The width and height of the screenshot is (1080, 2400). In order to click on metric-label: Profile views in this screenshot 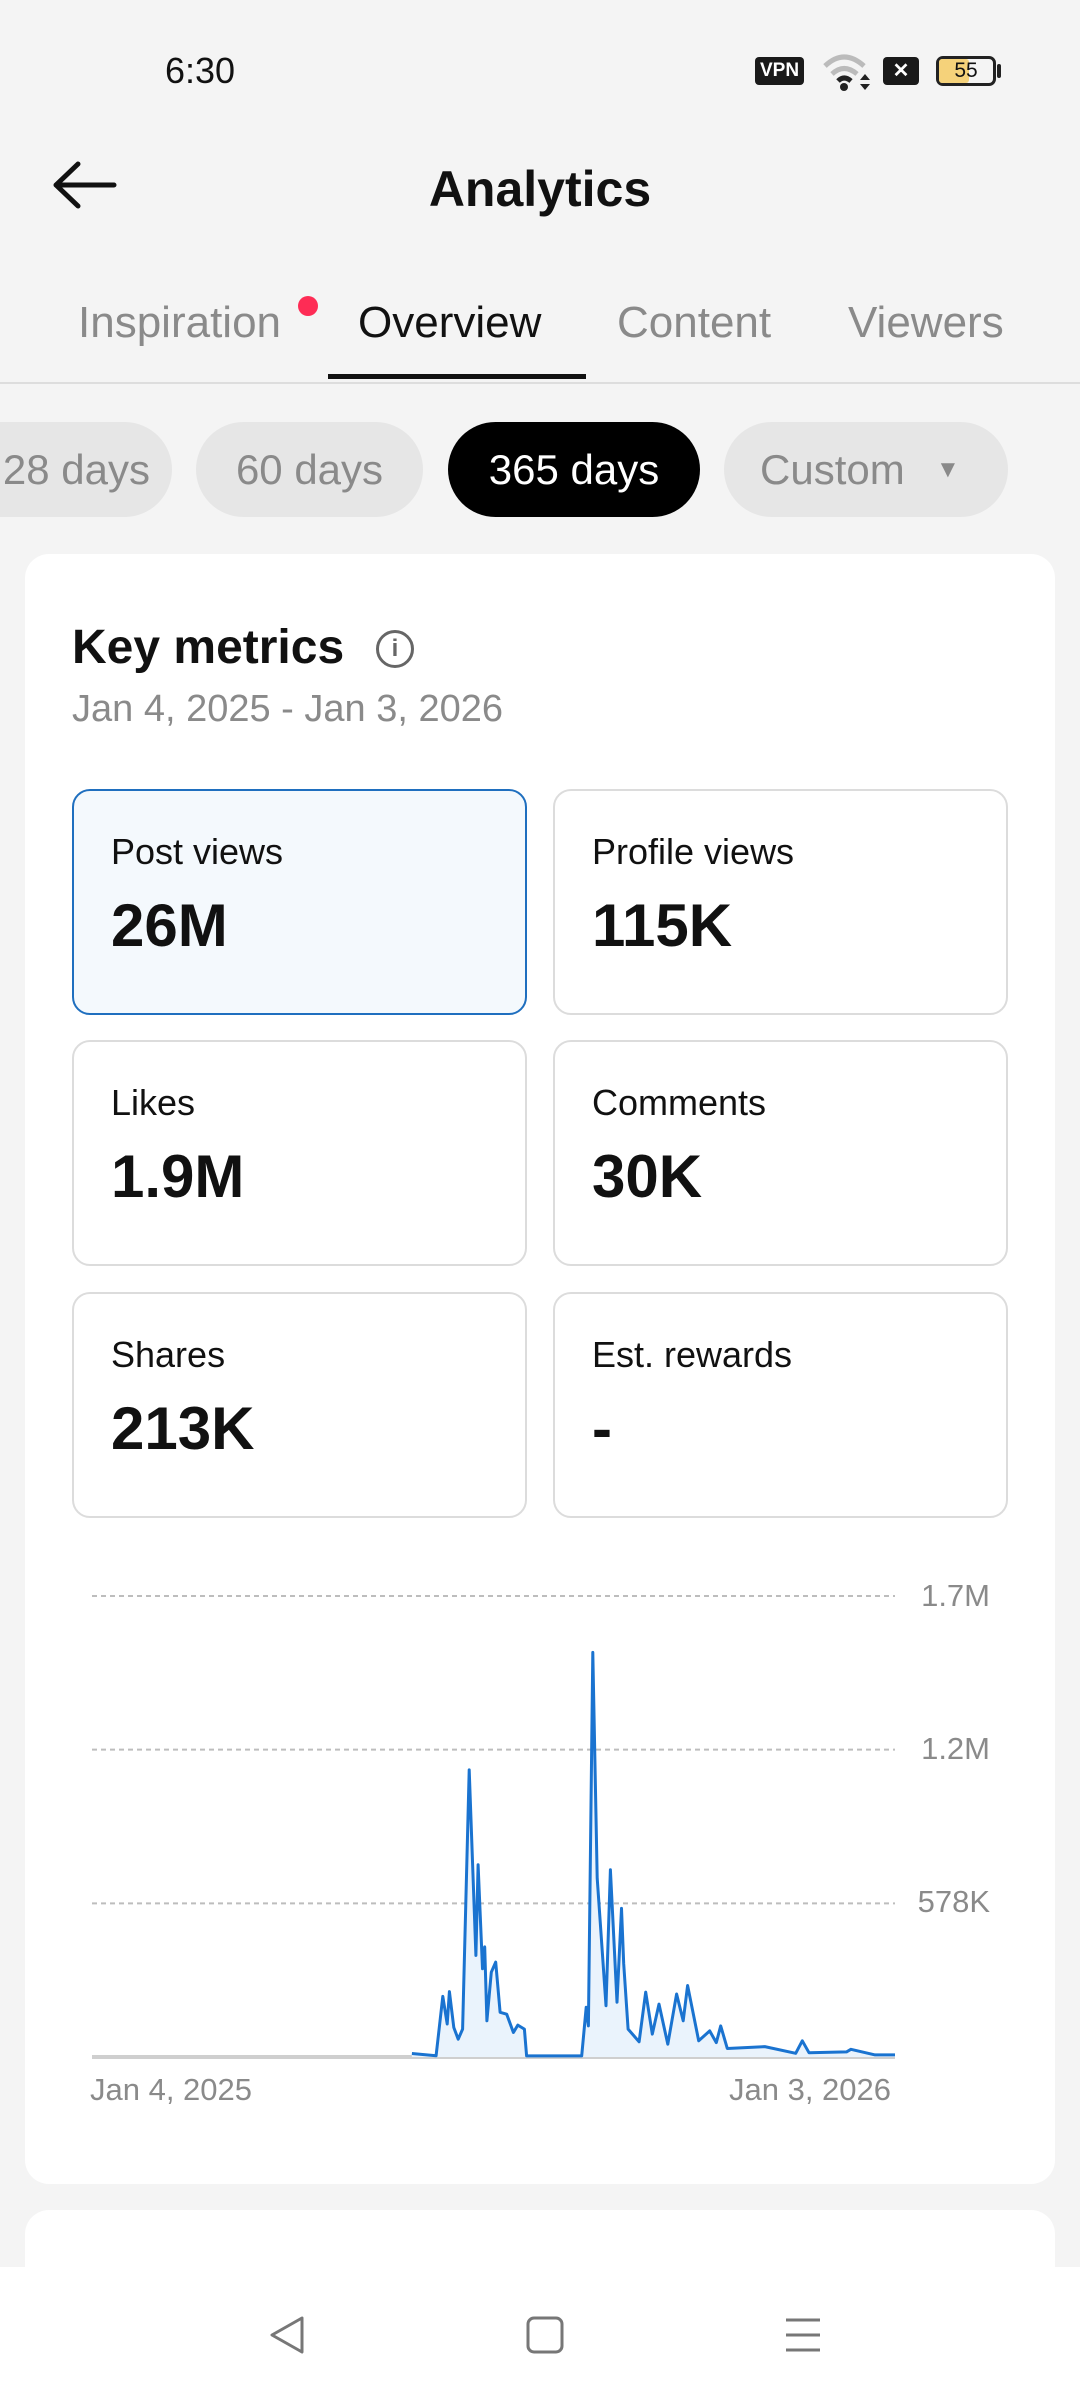, I will do `click(693, 851)`.